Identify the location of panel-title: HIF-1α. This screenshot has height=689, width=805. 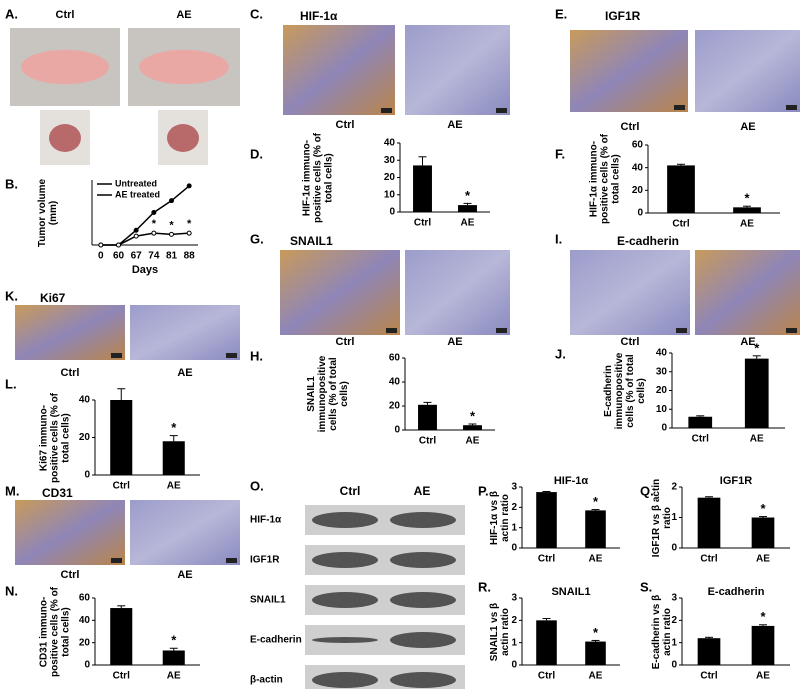
(319, 16).